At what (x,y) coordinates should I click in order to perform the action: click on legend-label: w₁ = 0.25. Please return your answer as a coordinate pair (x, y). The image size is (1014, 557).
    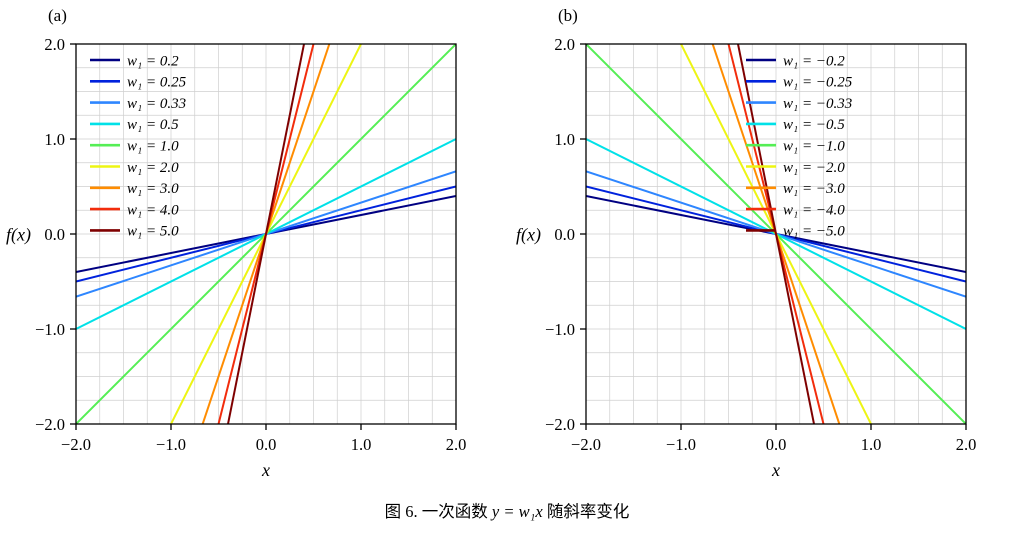
    Looking at the image, I should click on (157, 83).